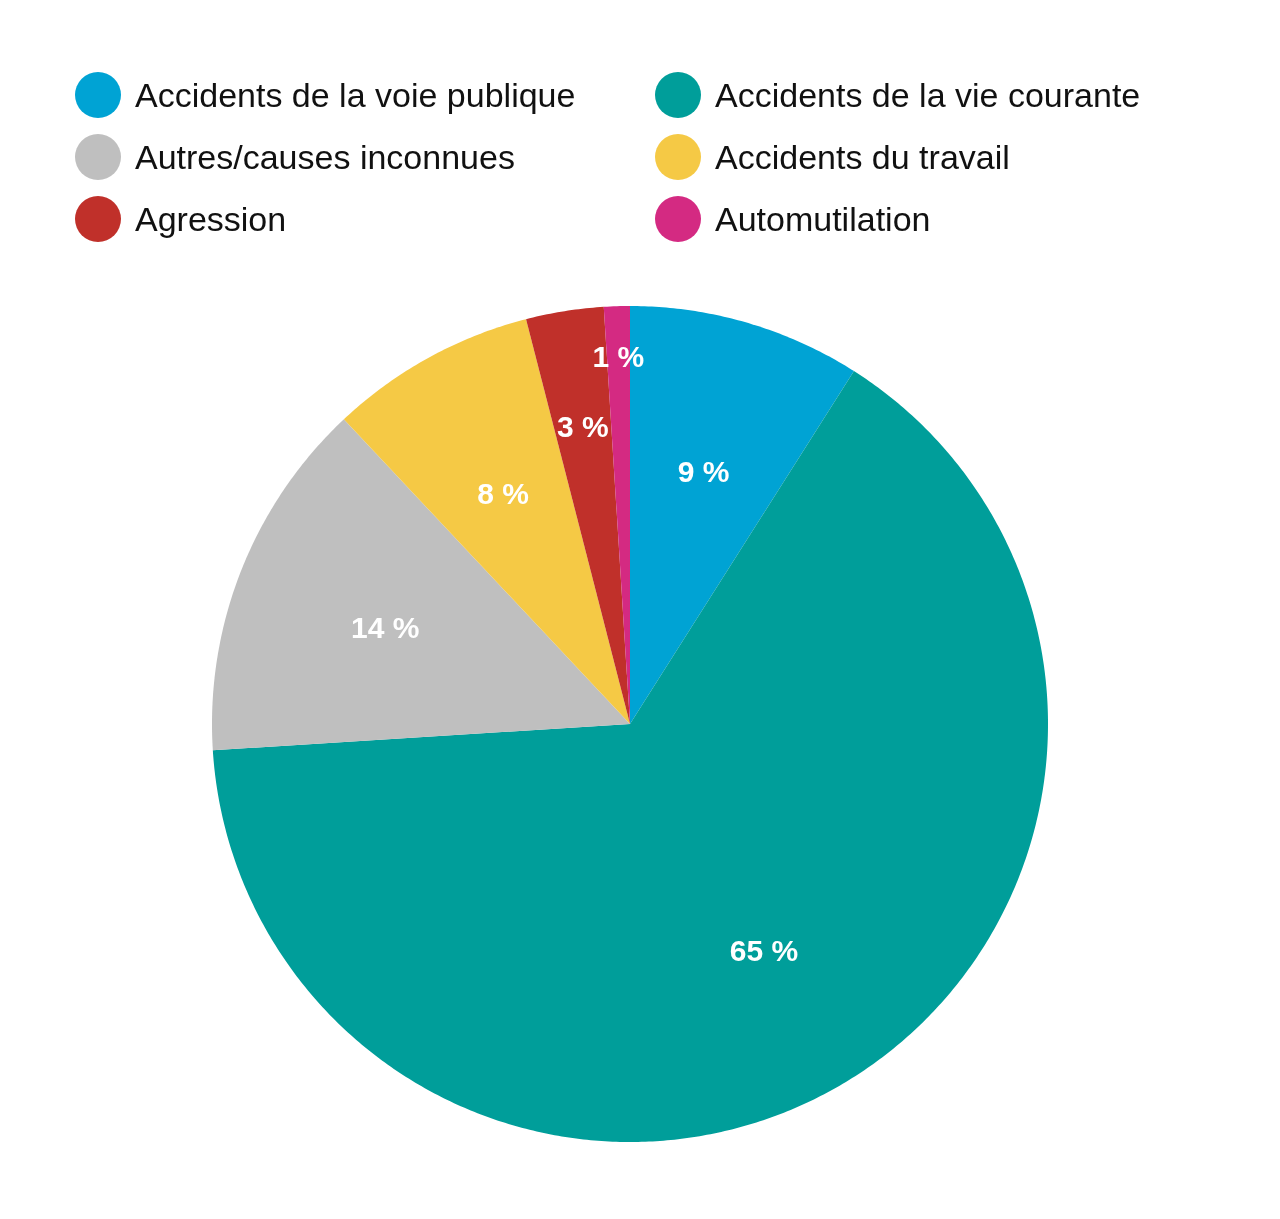 The width and height of the screenshot is (1280, 1219). I want to click on data-label: 9 %, so click(703, 471).